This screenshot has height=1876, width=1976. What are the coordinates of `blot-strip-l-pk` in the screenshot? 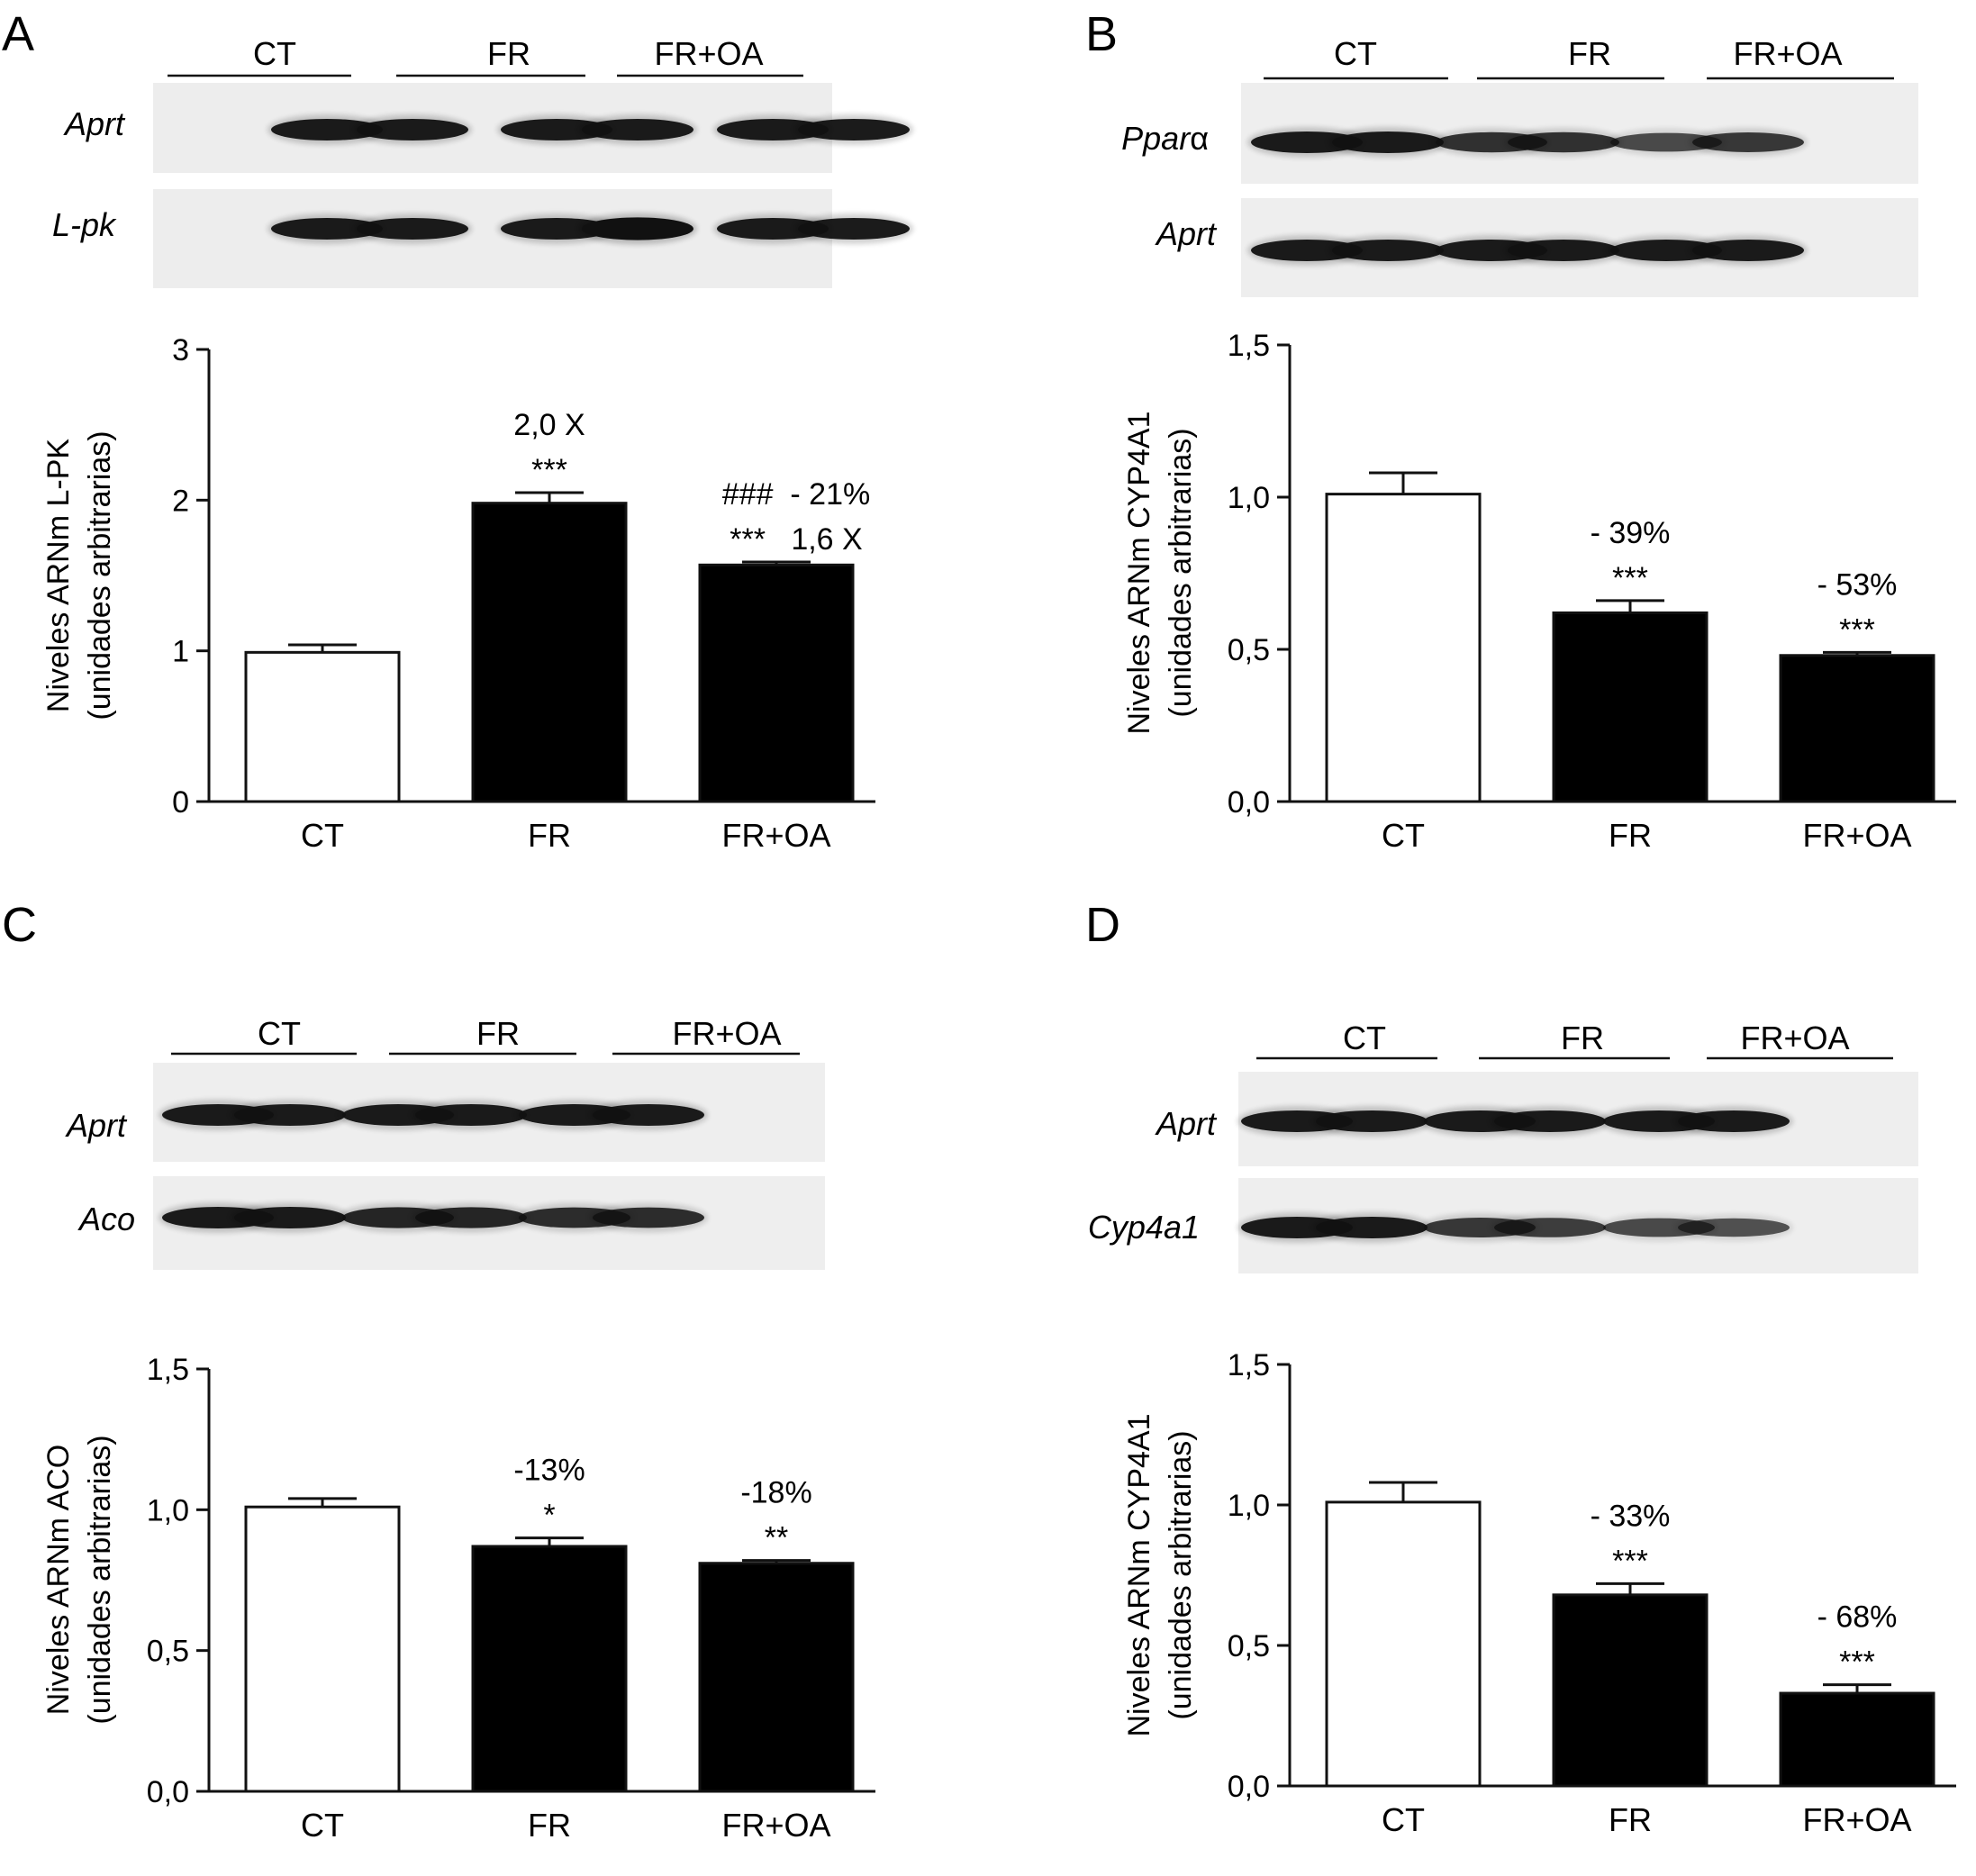 It's located at (533, 239).